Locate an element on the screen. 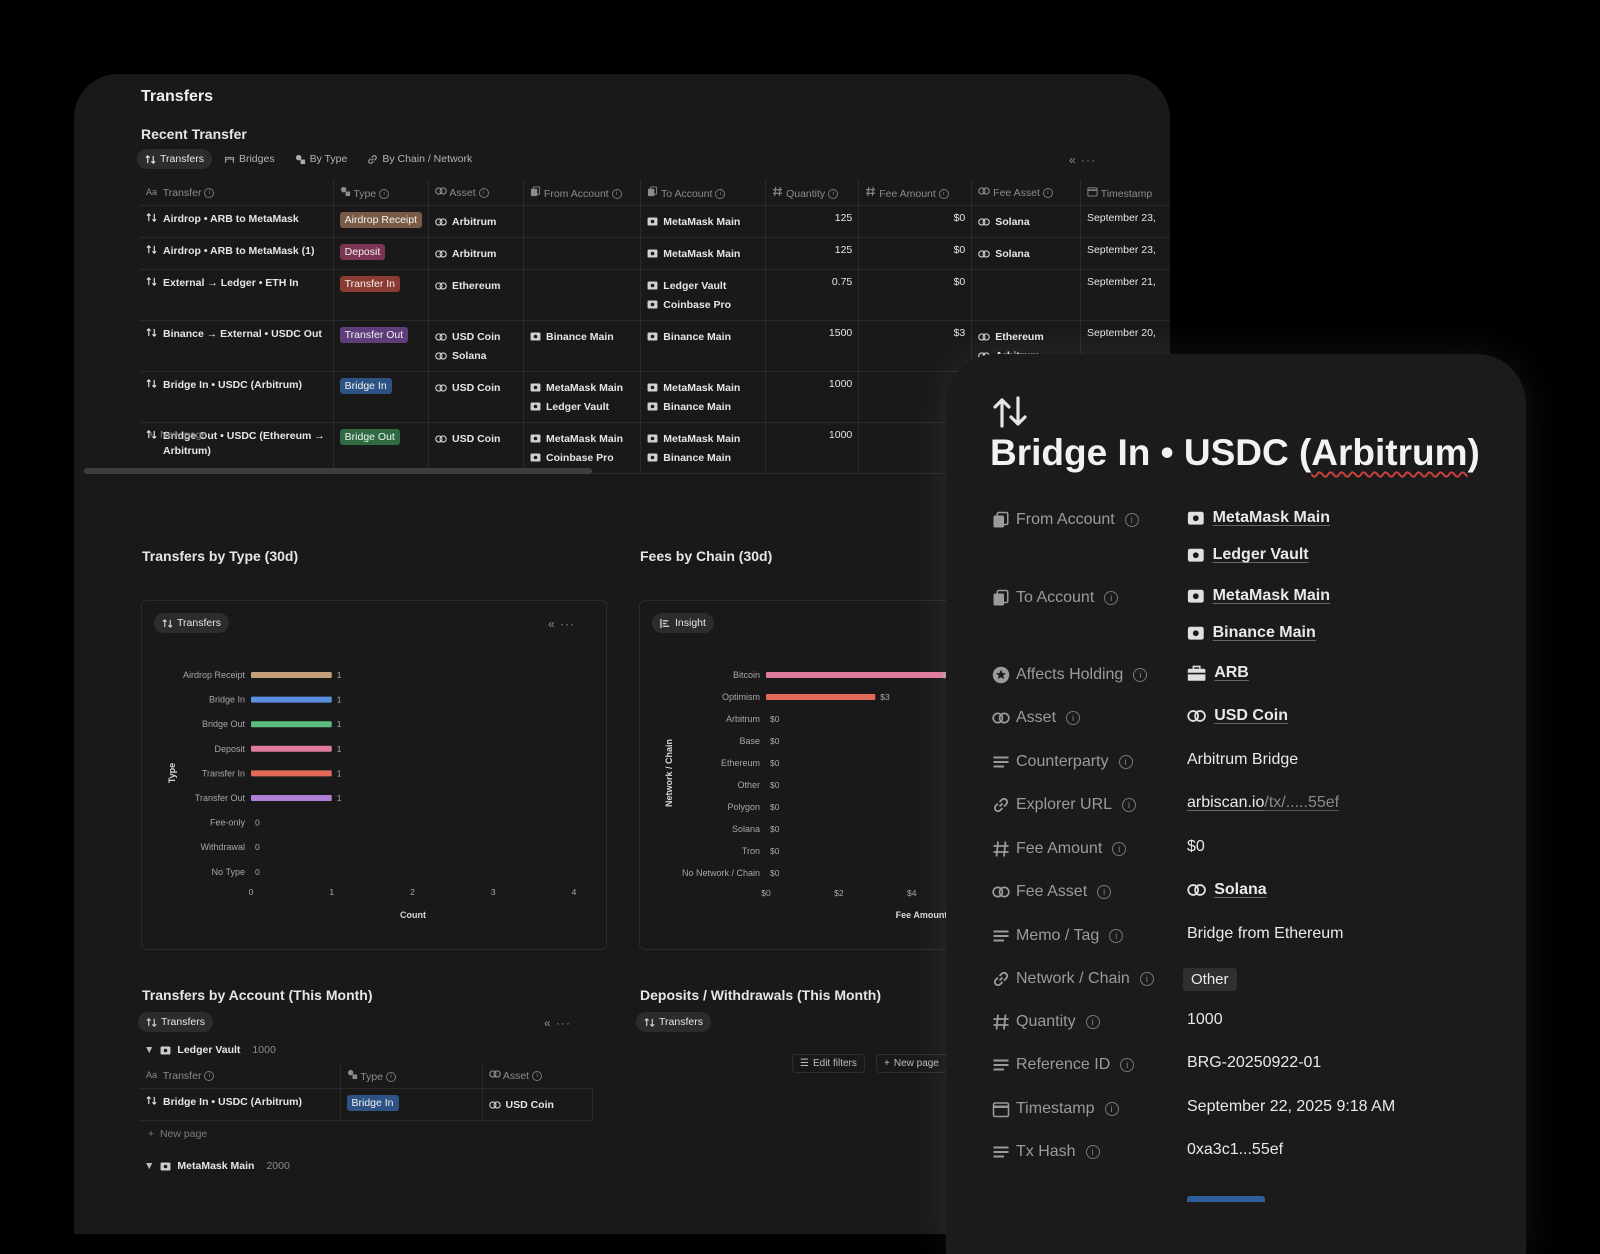 Image resolution: width=1600 pixels, height=1254 pixels. action-button is located at coordinates (1226, 1199).